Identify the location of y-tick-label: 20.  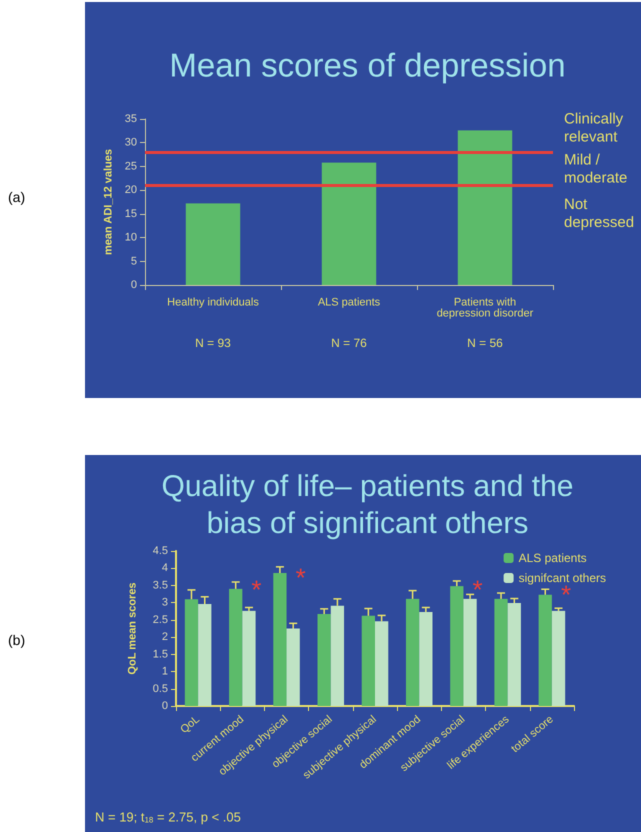
(130, 190).